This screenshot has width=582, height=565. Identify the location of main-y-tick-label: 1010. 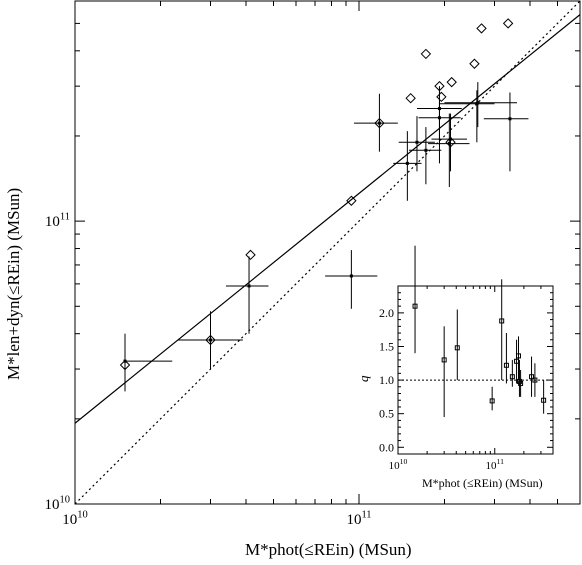
(58, 503).